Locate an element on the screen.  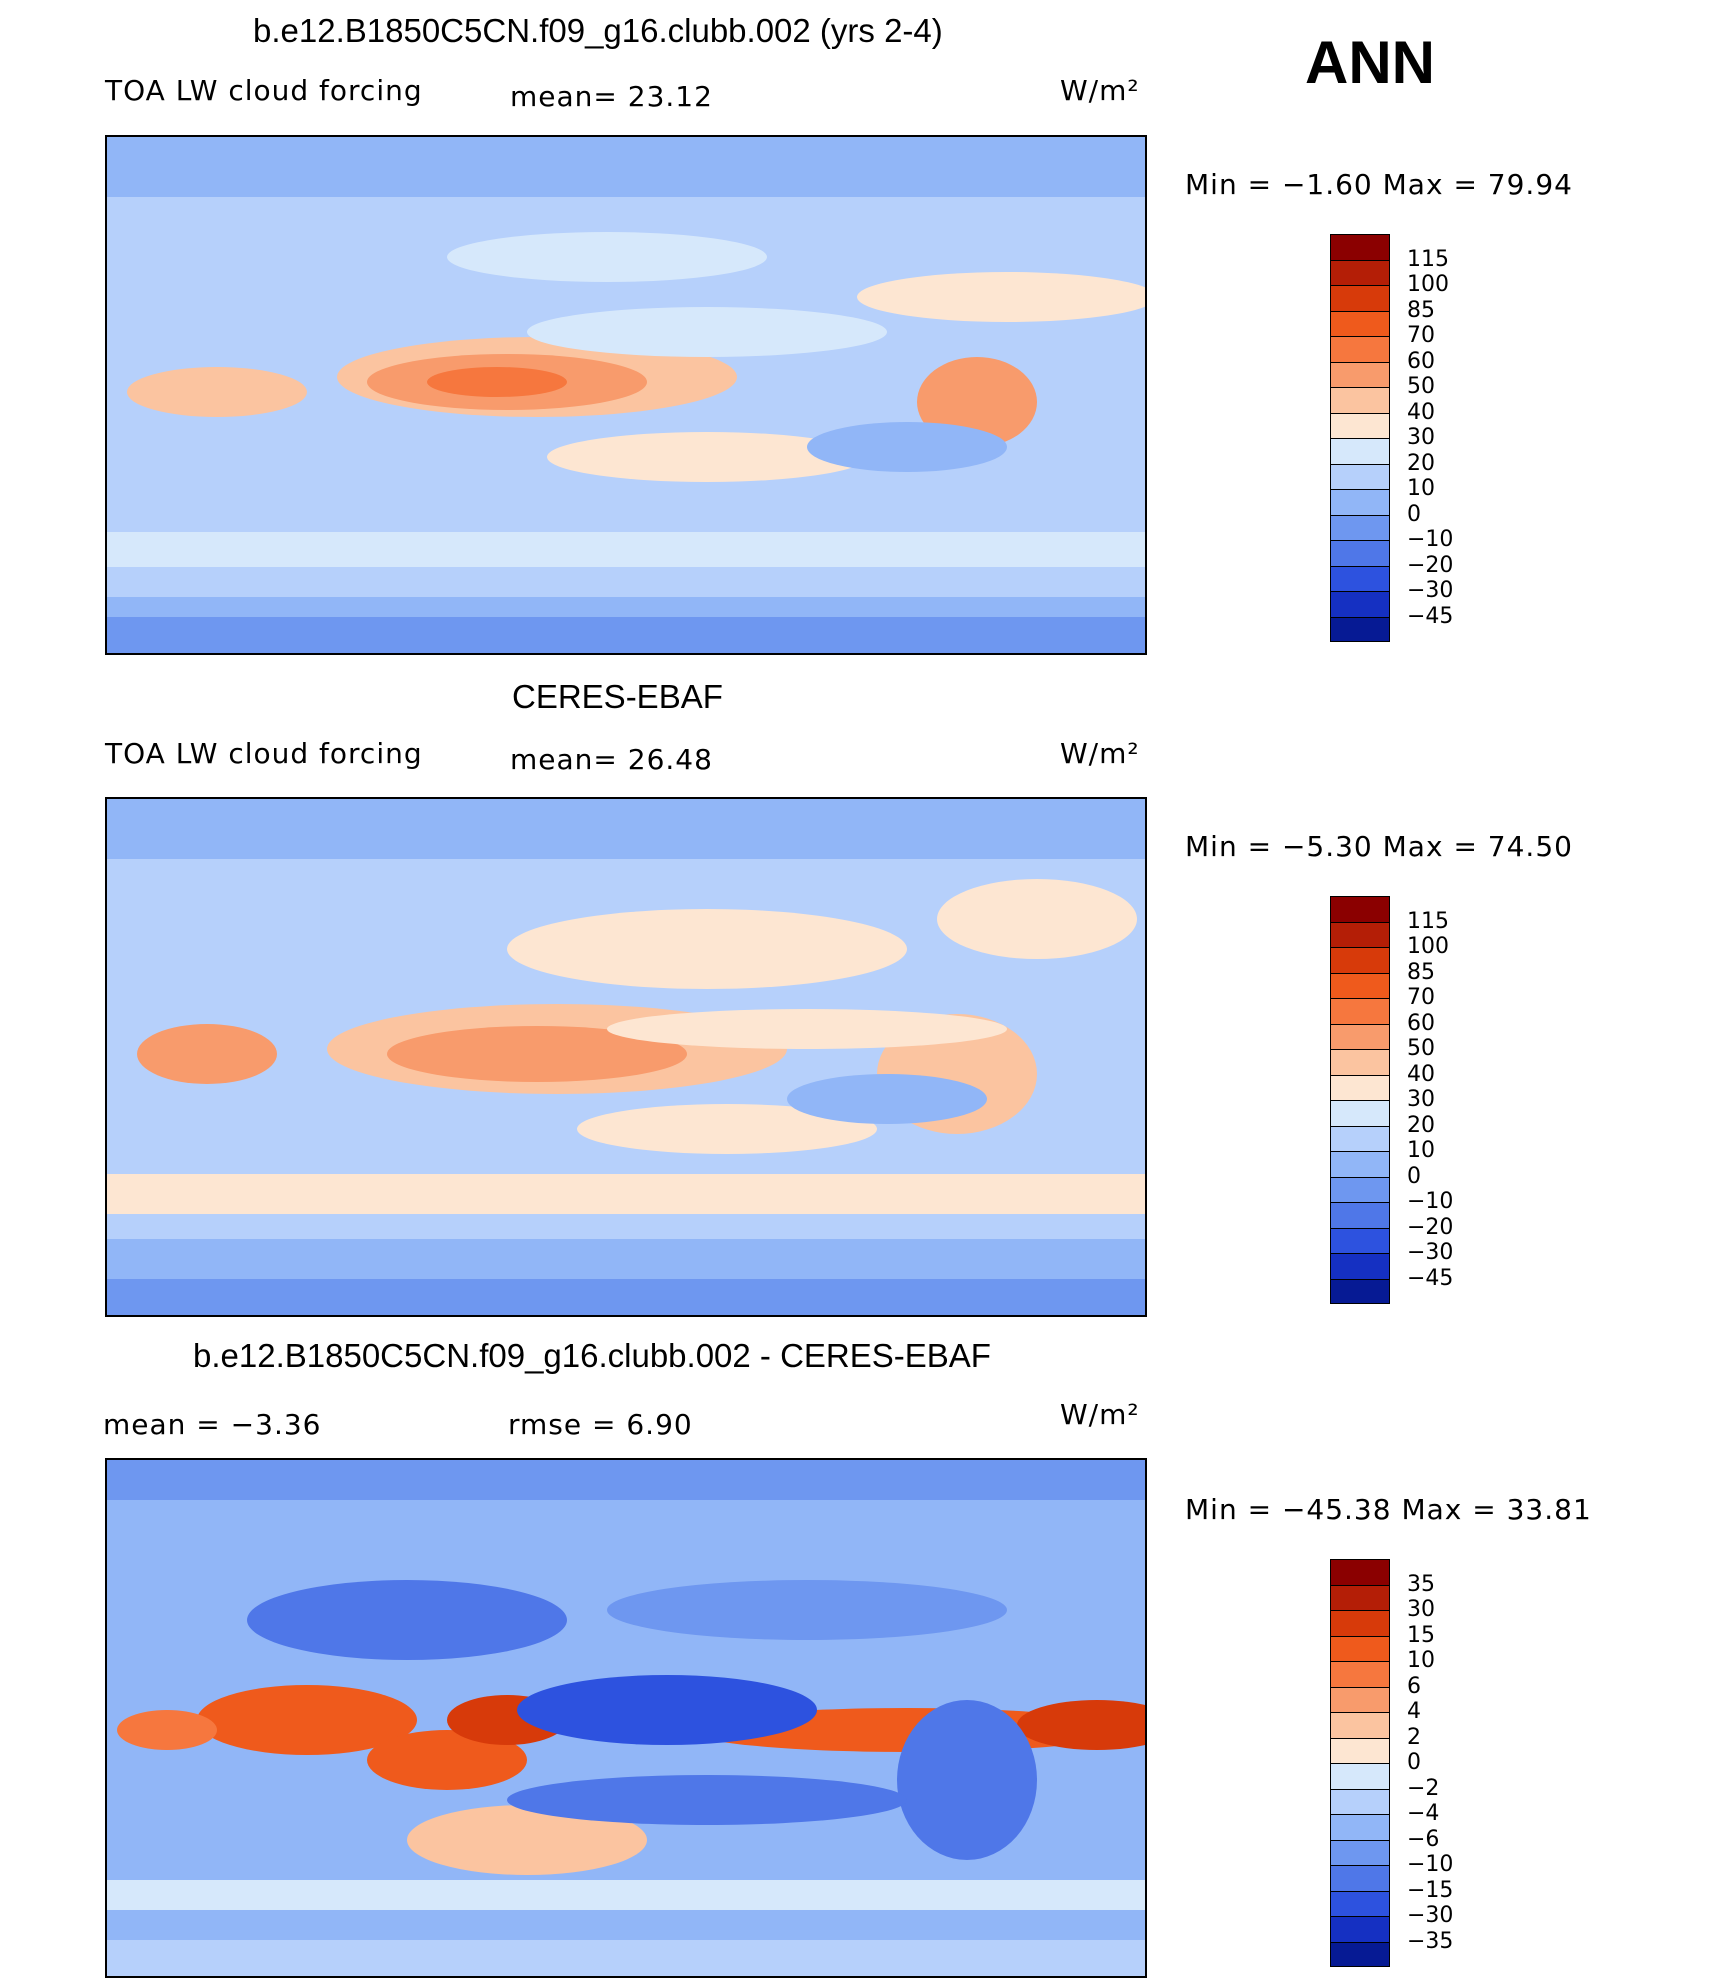
panel-2-units: W/m² is located at coordinates (1100, 753).